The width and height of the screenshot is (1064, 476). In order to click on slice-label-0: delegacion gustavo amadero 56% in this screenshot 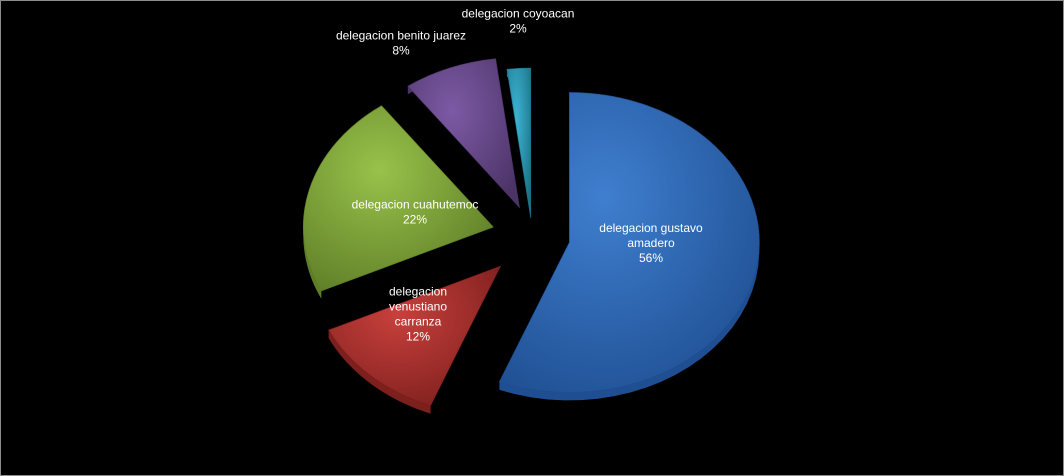, I will do `click(651, 243)`.